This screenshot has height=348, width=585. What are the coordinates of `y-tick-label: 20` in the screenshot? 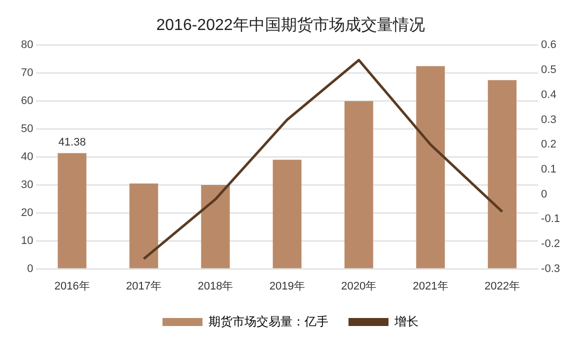 It's located at (27, 212).